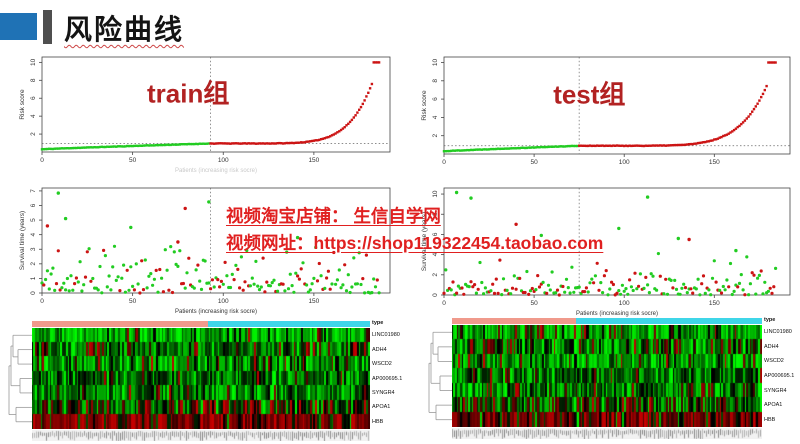 Image resolution: width=800 pixels, height=444 pixels. What do you see at coordinates (47, 27) in the screenshot?
I see `title-accent-bar` at bounding box center [47, 27].